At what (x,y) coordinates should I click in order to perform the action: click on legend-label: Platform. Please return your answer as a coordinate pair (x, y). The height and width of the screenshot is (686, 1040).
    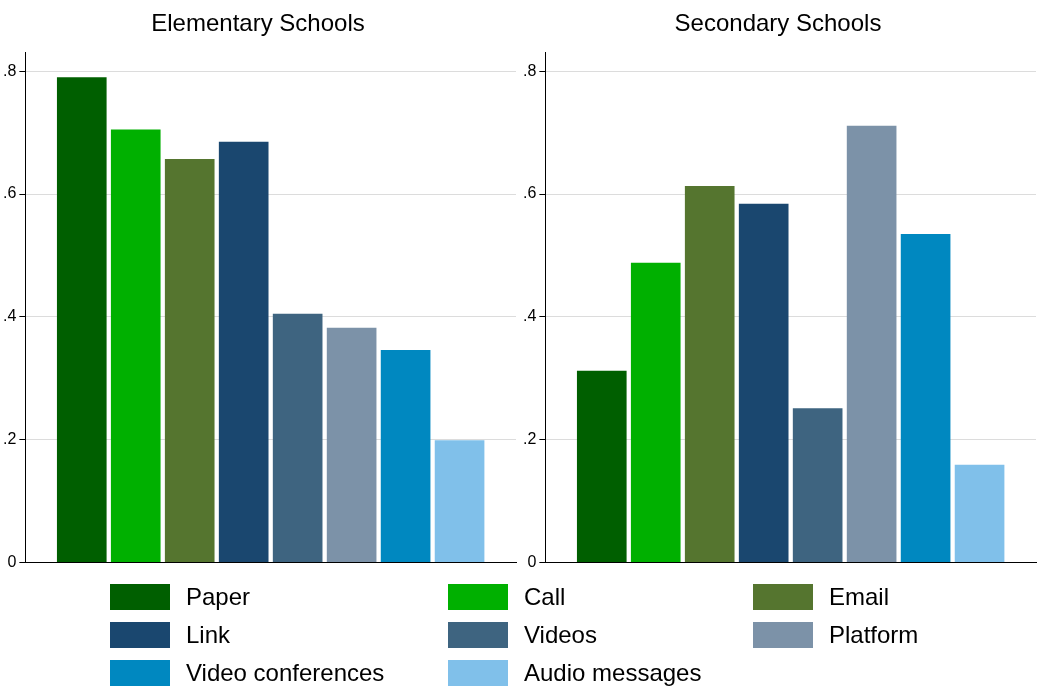
    Looking at the image, I should click on (874, 635).